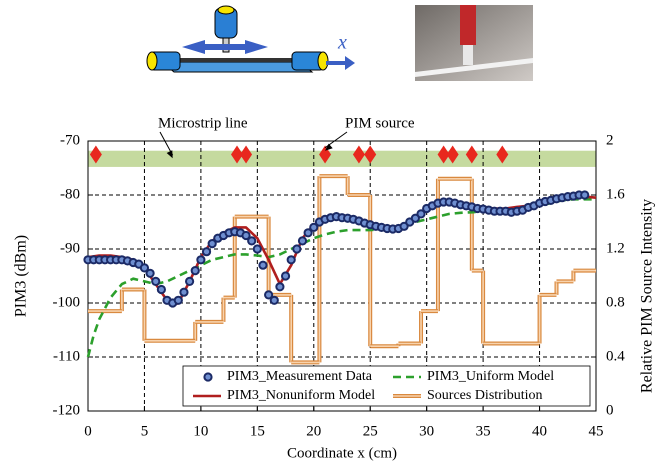 This screenshot has height=471, width=661. I want to click on x-tick-label: 25, so click(370, 431).